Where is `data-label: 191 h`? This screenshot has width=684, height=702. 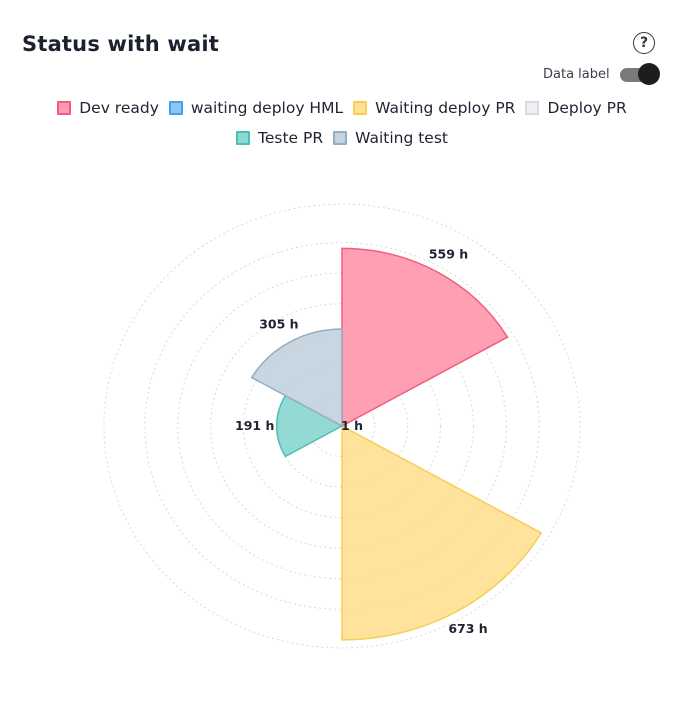
data-label: 191 h is located at coordinates (254, 425).